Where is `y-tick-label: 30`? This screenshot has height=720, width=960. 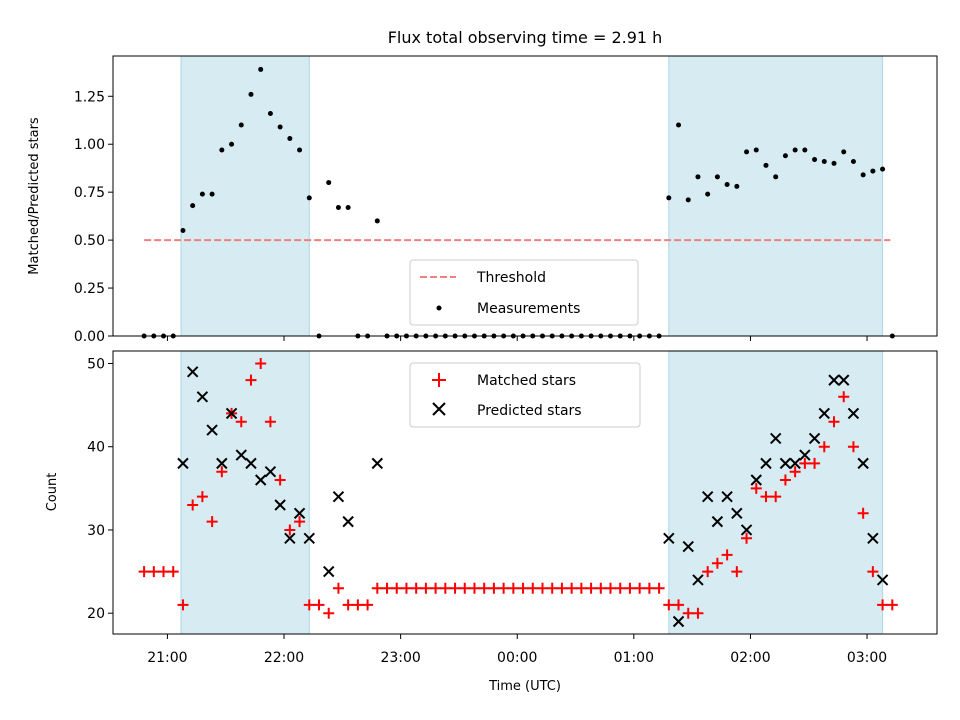
y-tick-label: 30 is located at coordinates (96, 531).